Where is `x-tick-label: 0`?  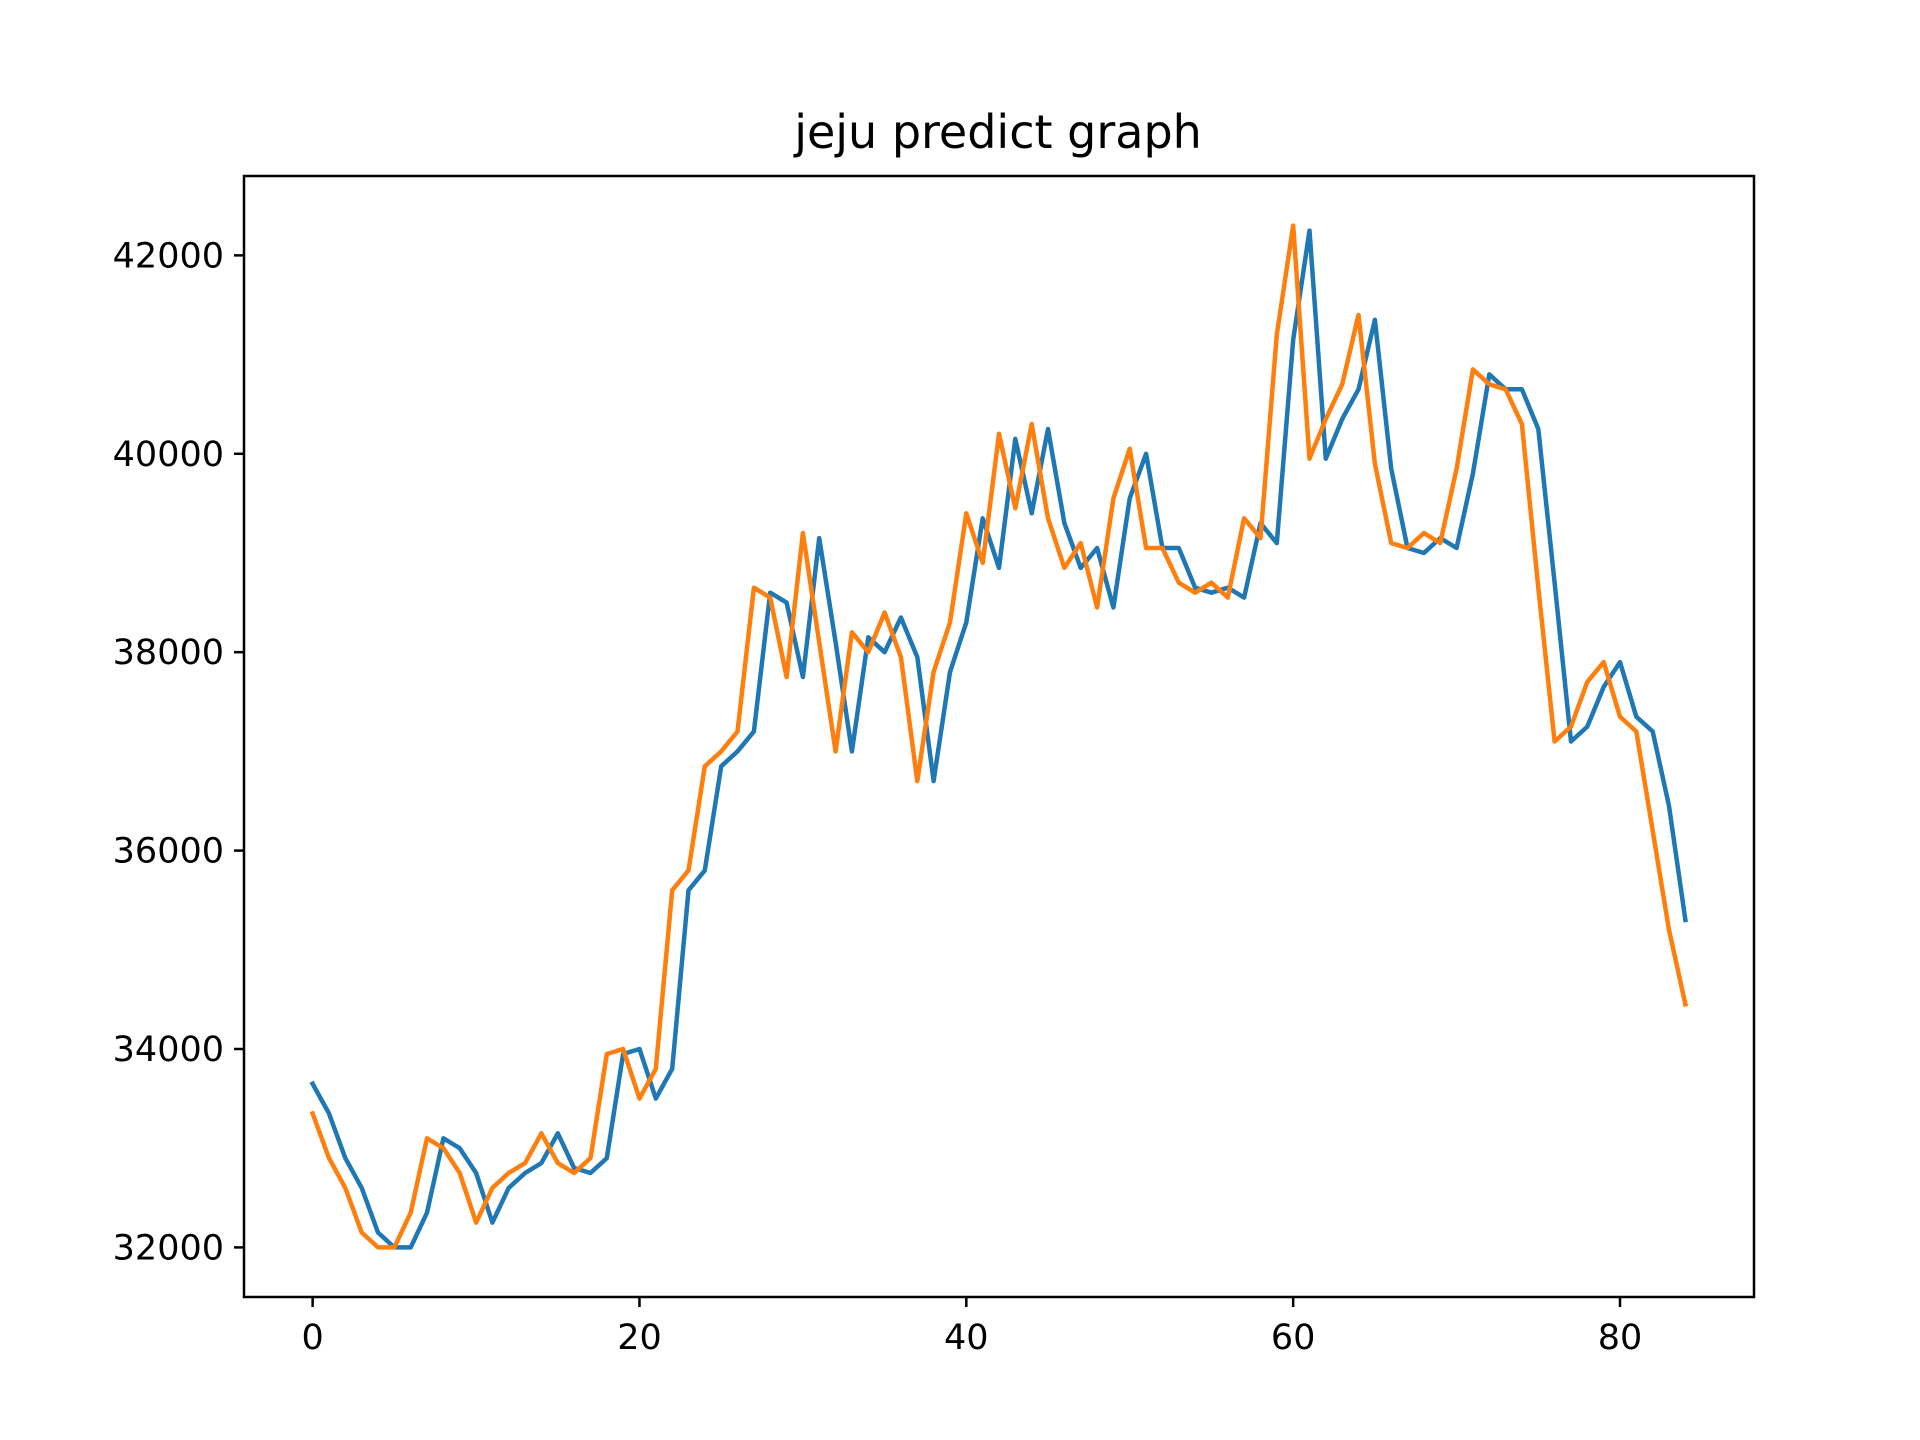
x-tick-label: 0 is located at coordinates (312, 1338).